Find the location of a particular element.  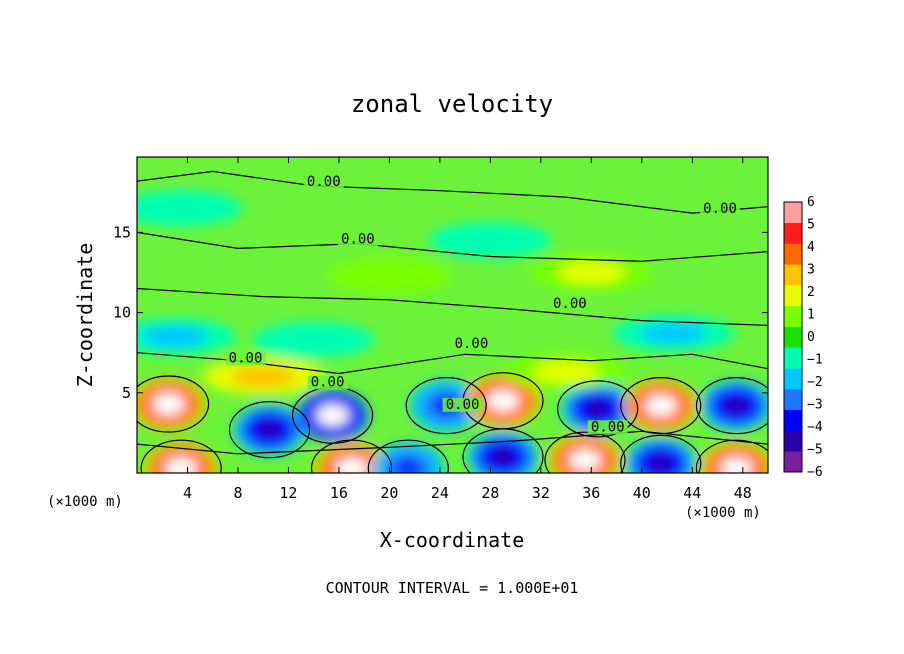

contour-interval-note: CONTOUR INTERVAL = 1.000E+01 is located at coordinates (452, 588).